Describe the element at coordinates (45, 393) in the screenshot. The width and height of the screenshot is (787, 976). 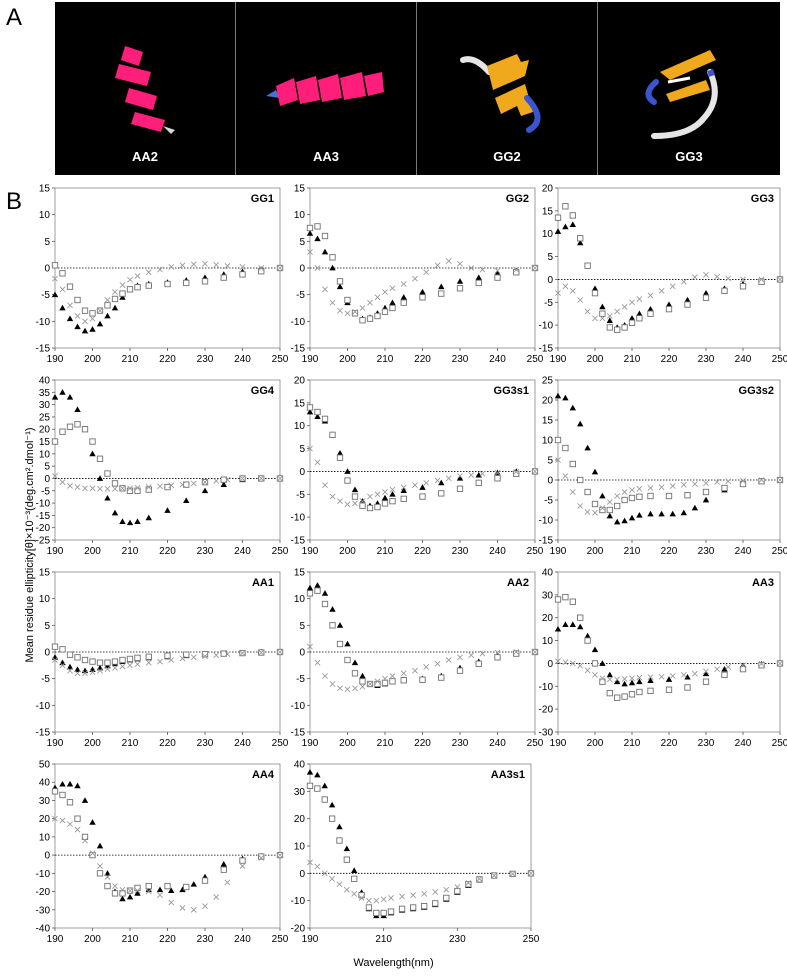
I see `y-tick-label: 35` at that location.